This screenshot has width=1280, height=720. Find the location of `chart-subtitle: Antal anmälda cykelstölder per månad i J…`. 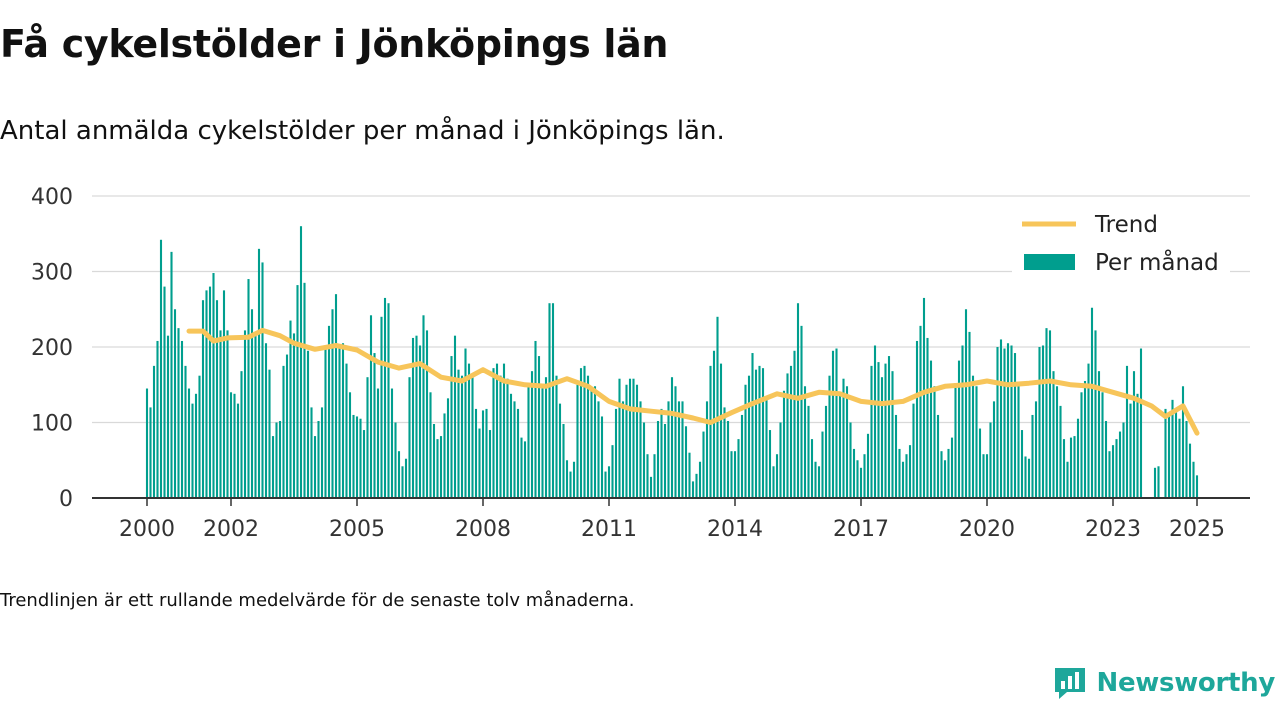

chart-subtitle: Antal anmälda cykelstölder per månad i J… is located at coordinates (362, 131).